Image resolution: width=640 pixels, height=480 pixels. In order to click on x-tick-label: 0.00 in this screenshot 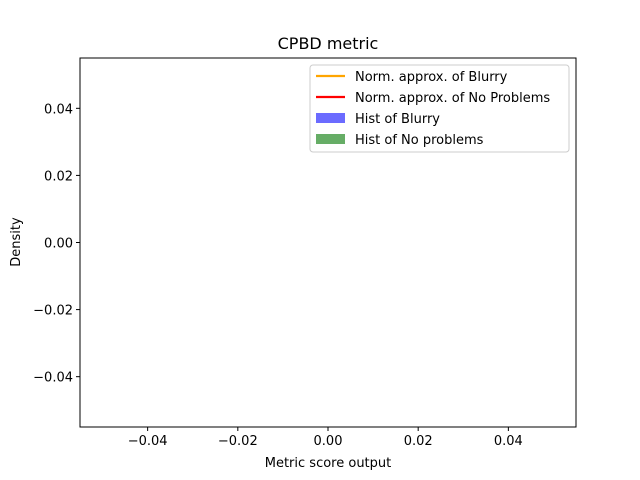, I will do `click(328, 441)`.